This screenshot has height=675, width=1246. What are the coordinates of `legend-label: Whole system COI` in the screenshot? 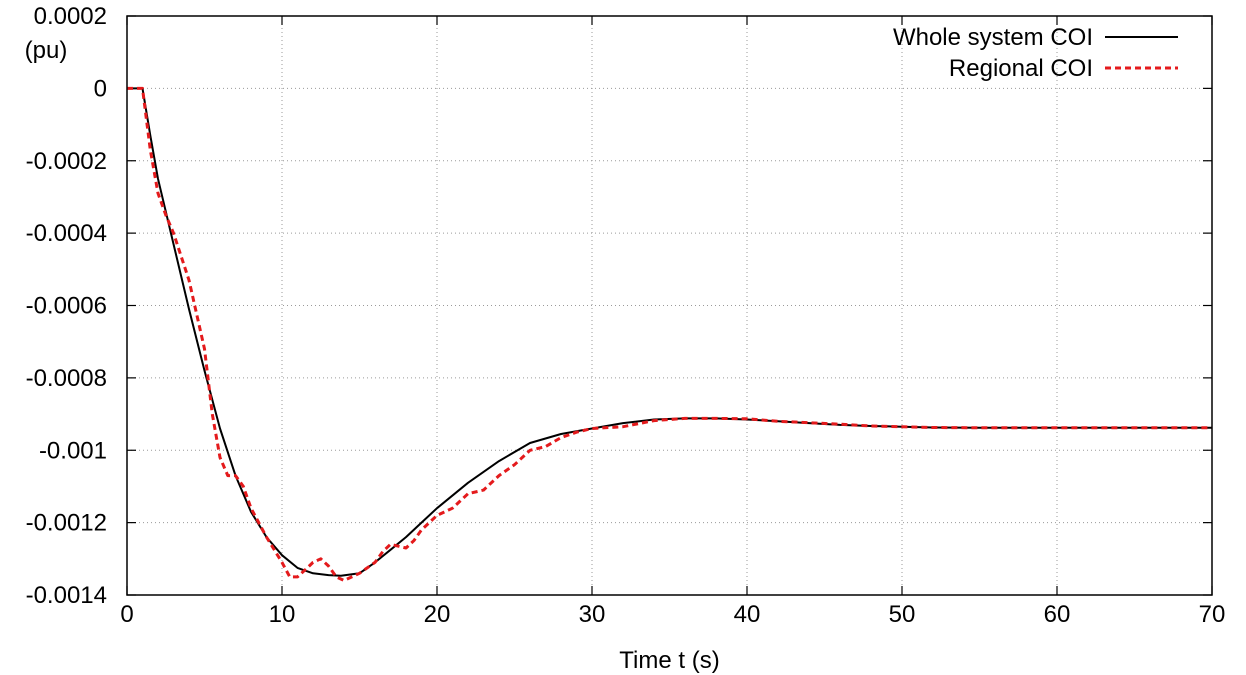 It's located at (993, 37).